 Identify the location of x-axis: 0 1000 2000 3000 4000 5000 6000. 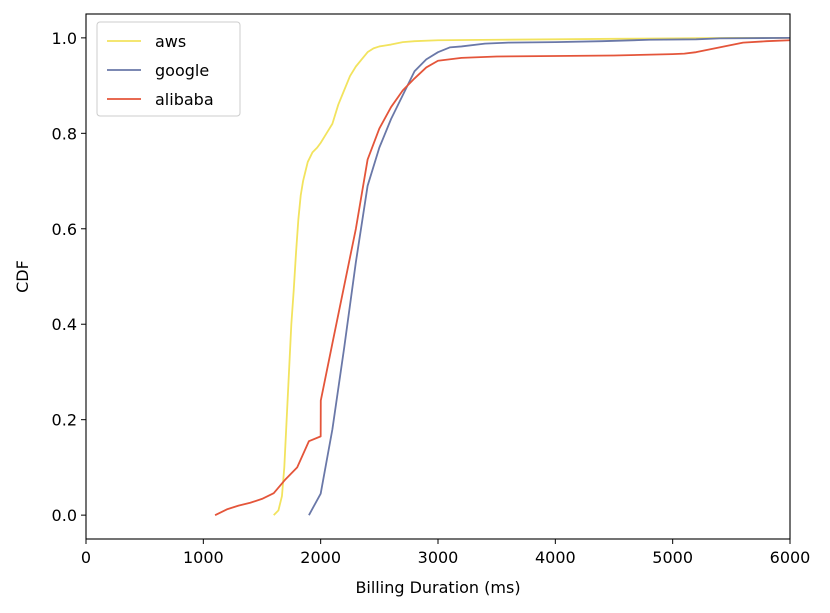
(445, 553).